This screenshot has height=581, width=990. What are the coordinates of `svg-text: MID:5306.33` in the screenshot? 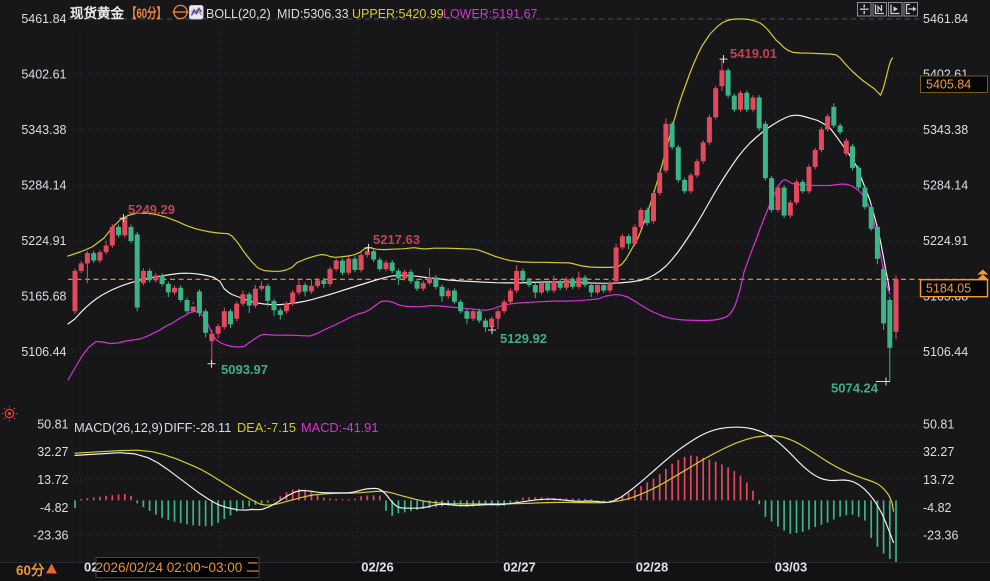 It's located at (313, 14).